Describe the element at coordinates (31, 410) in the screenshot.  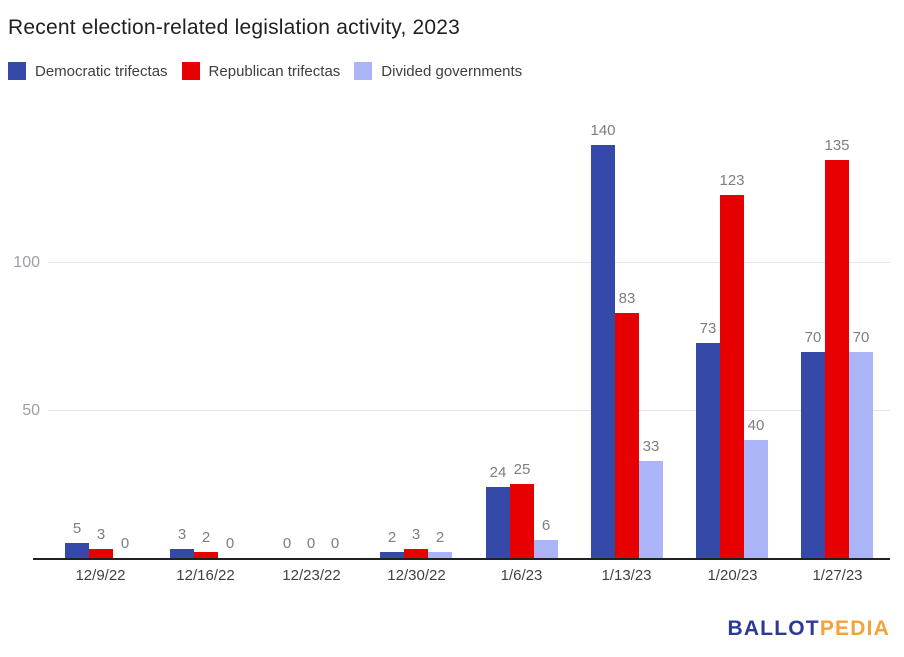
I see `y-tick-label: 50` at that location.